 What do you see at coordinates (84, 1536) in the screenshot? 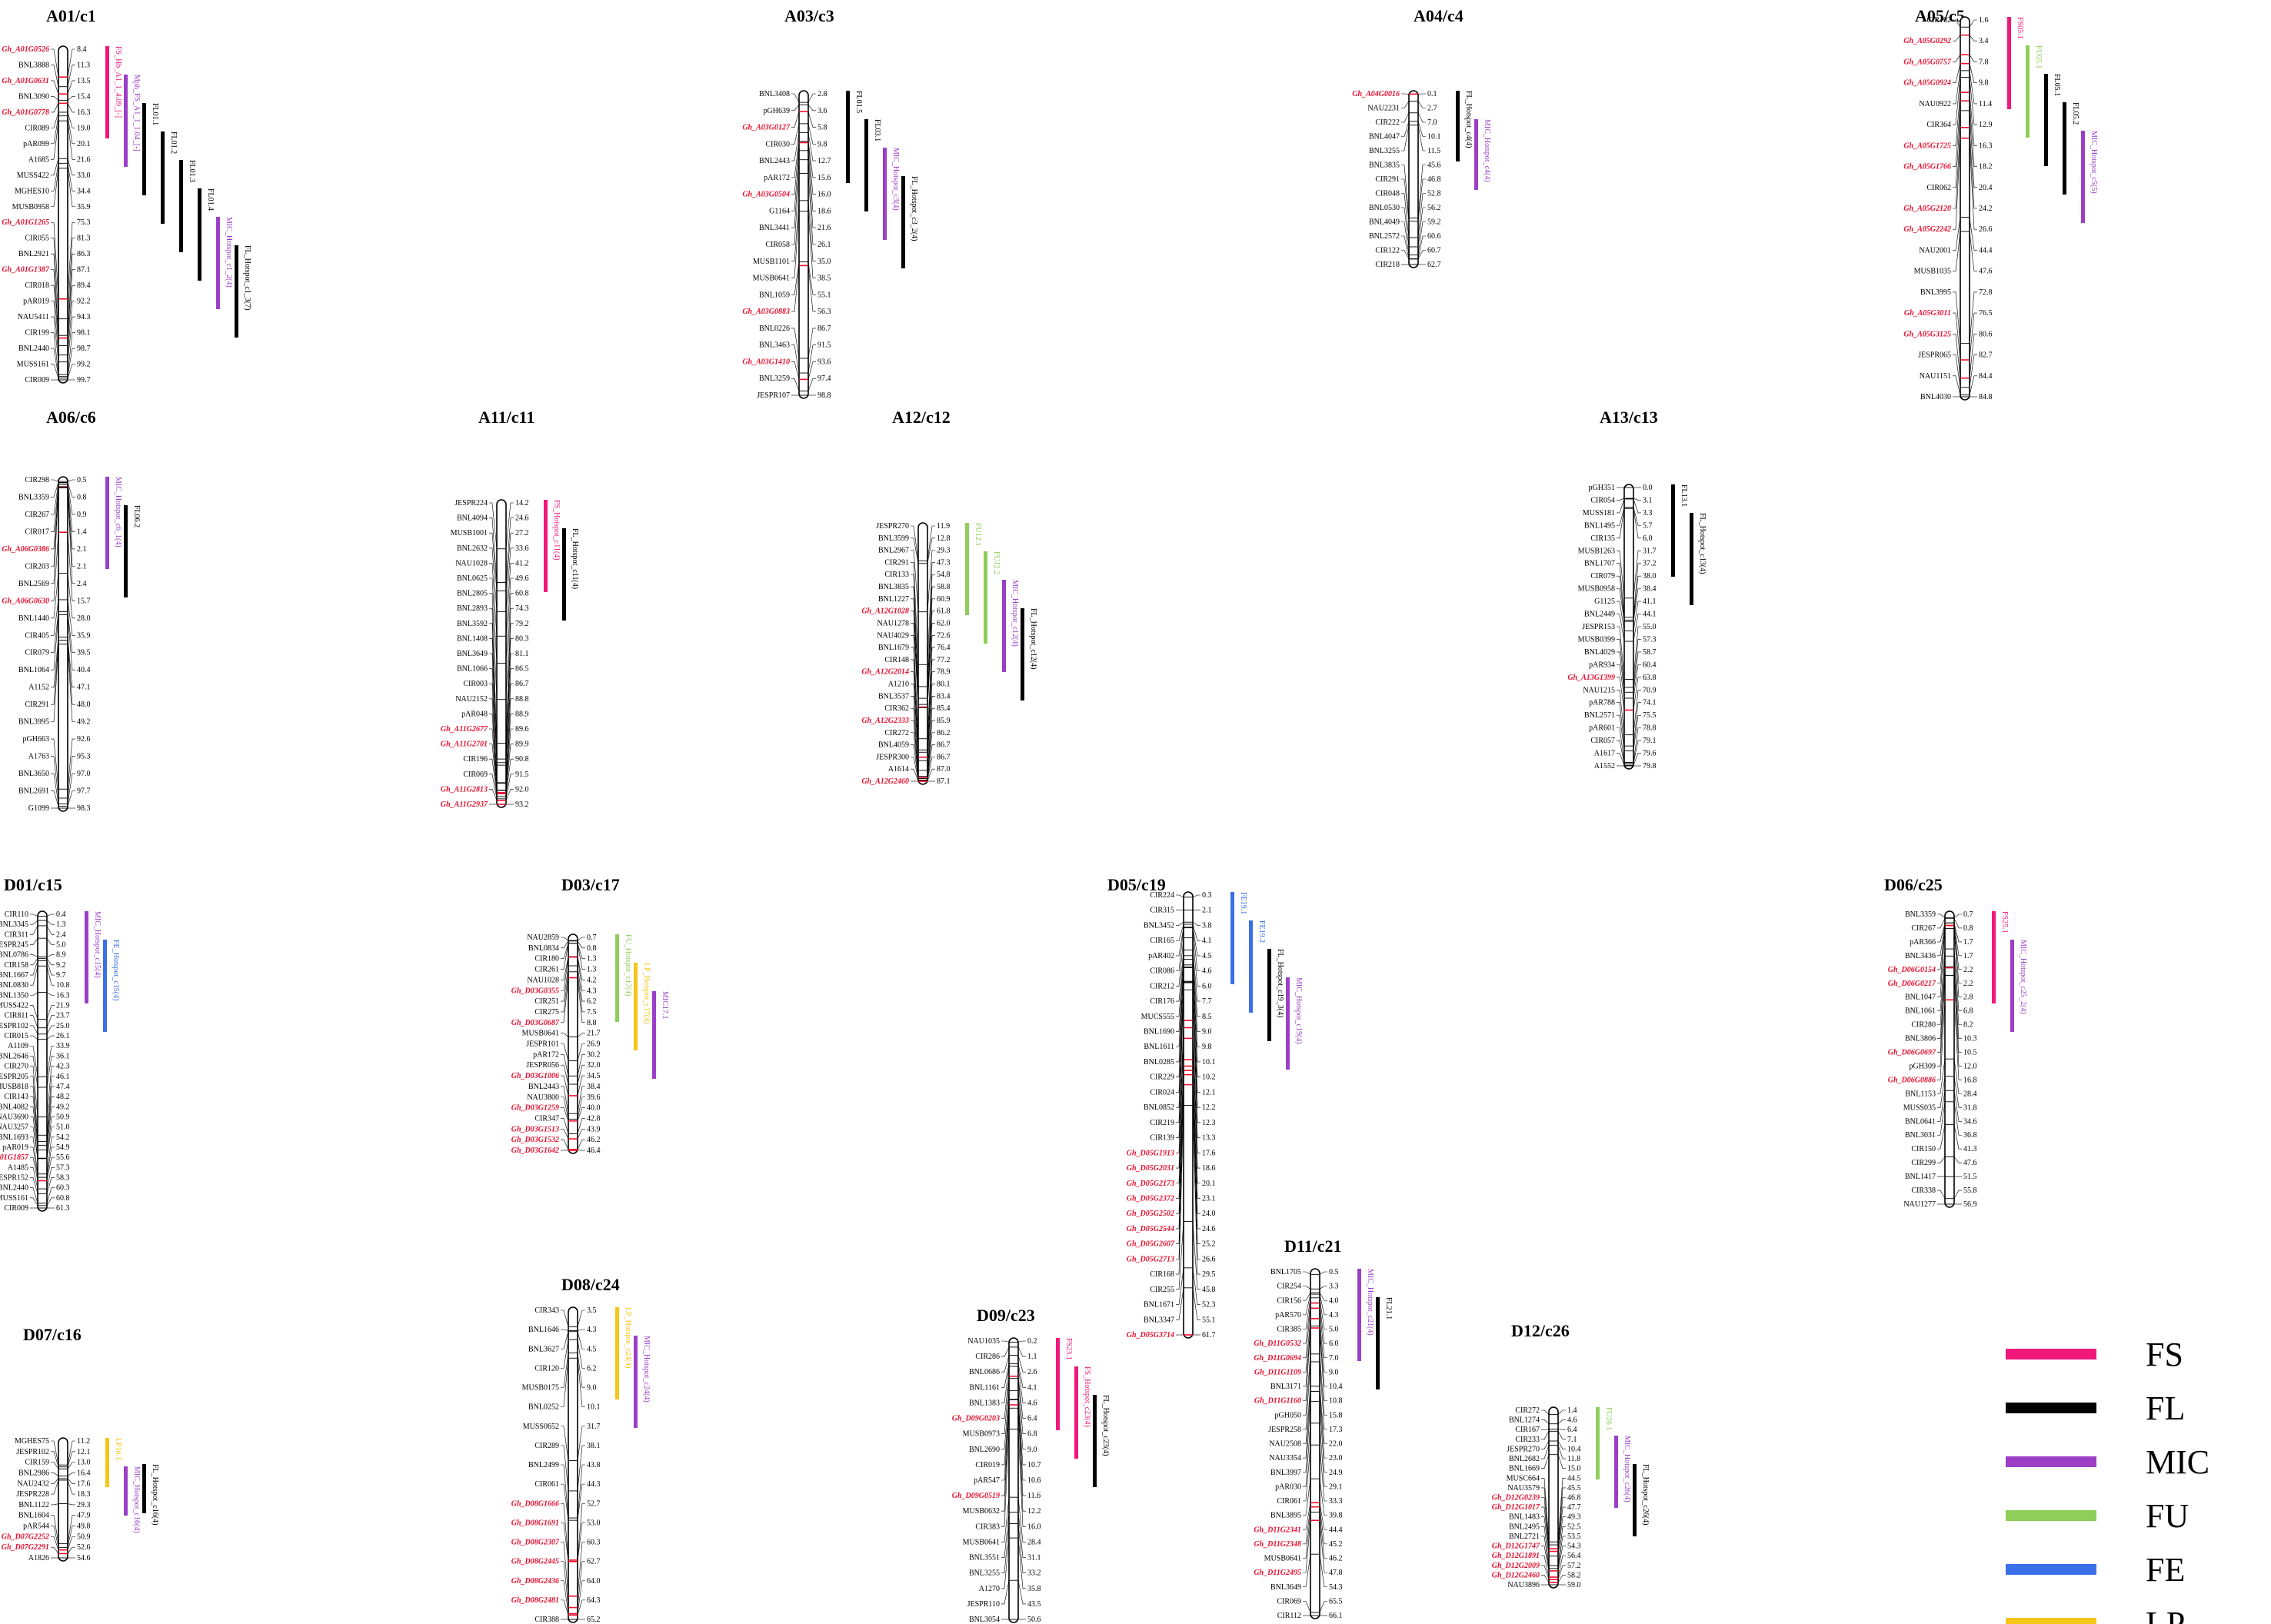
I see `marker-position: 50.9` at bounding box center [84, 1536].